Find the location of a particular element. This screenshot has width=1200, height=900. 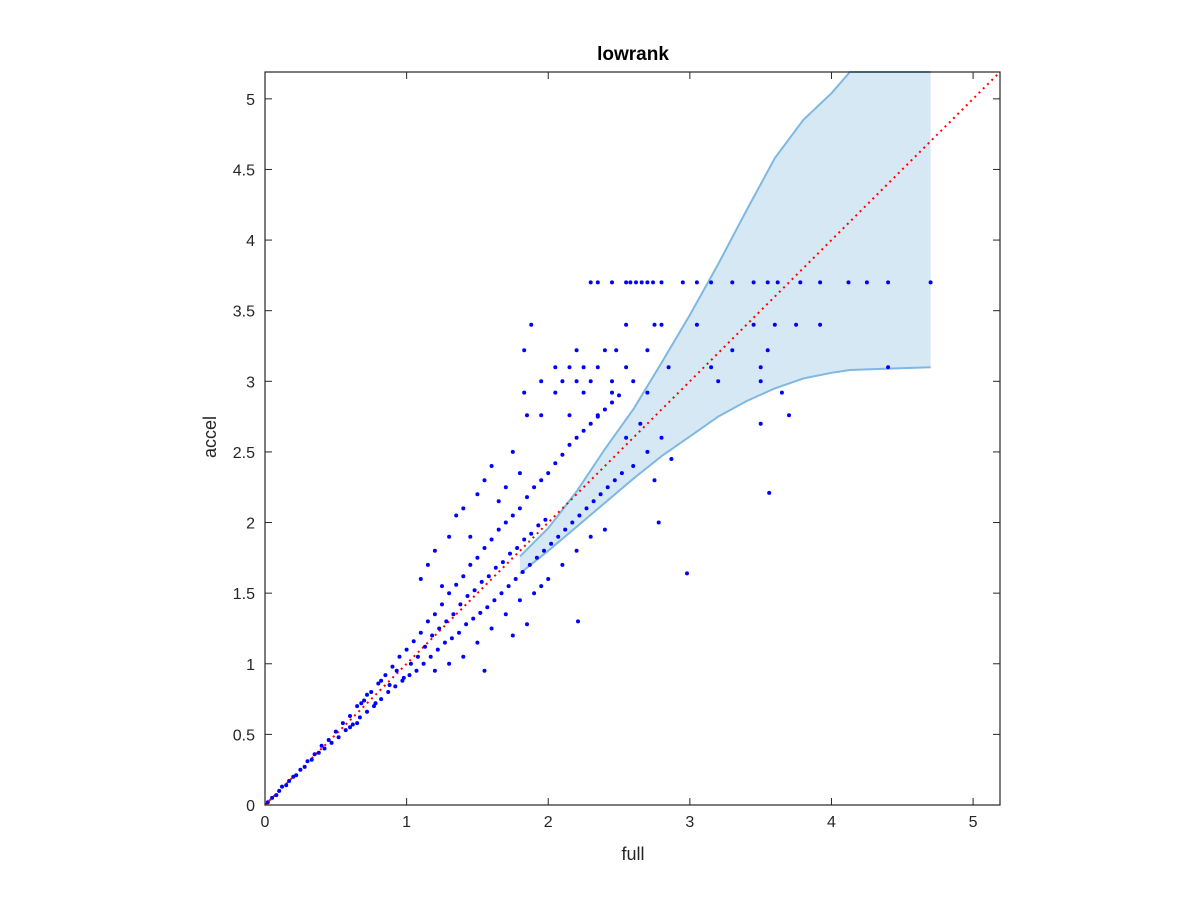

x-tick-label: 3 is located at coordinates (689, 822).